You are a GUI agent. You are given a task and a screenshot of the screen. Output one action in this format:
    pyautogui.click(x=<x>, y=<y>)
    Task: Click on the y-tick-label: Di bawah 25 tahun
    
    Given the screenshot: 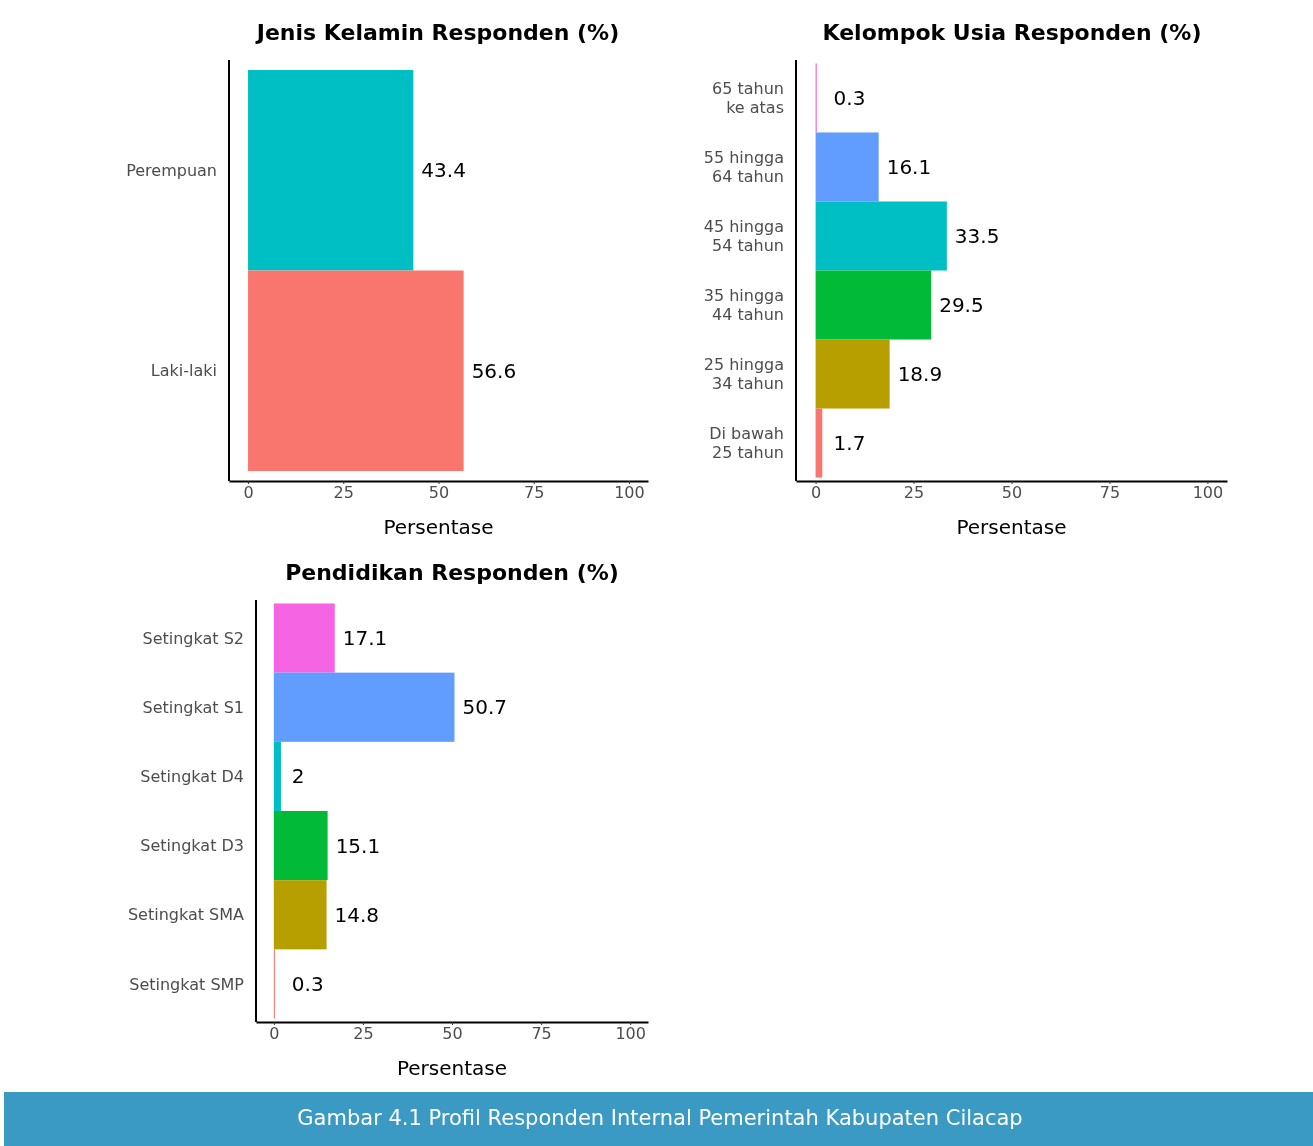 What is the action you would take?
    pyautogui.click(x=746, y=443)
    